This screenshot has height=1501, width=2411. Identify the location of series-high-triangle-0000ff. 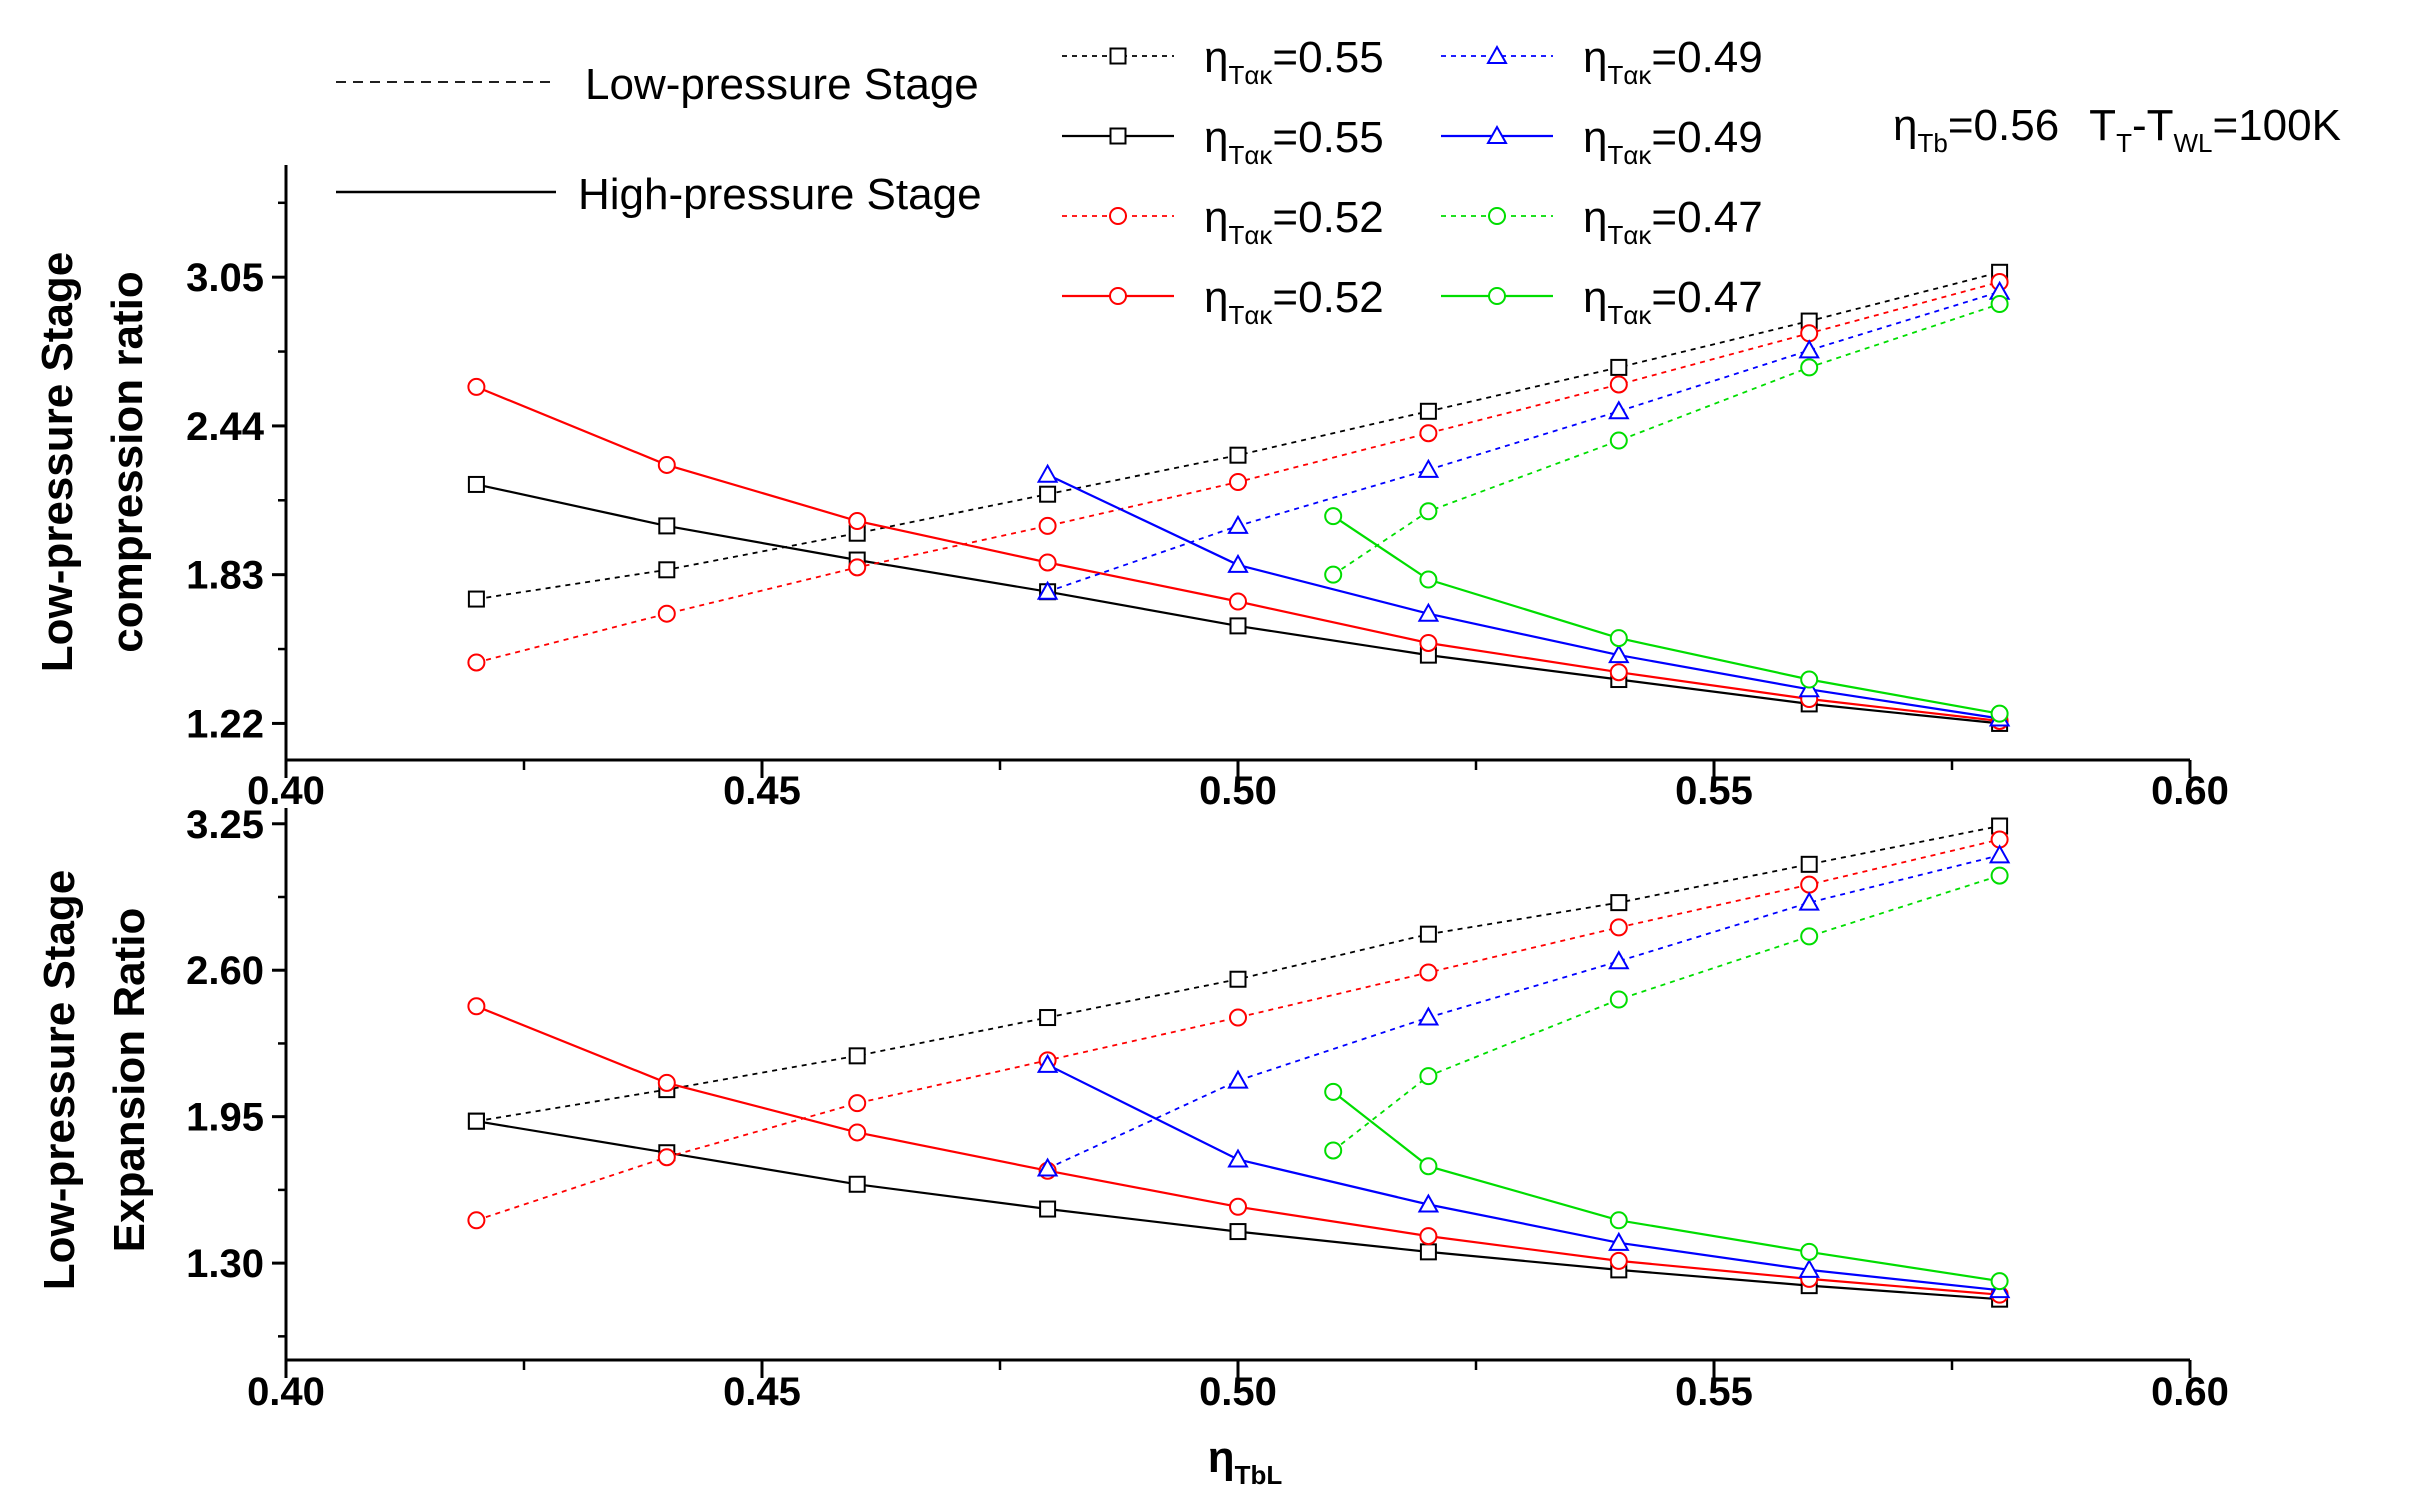
(1523, 1176).